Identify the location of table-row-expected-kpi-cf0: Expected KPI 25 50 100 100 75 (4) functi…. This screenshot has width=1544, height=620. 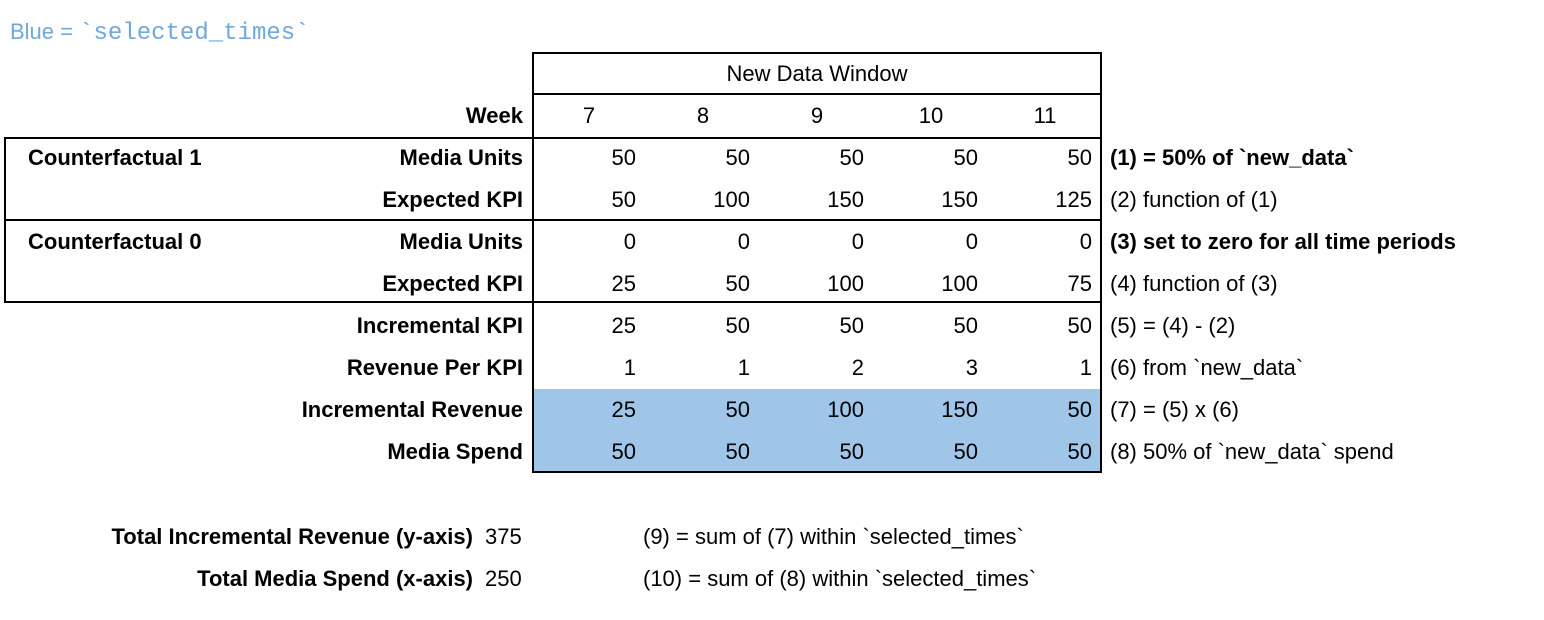
(772, 284).